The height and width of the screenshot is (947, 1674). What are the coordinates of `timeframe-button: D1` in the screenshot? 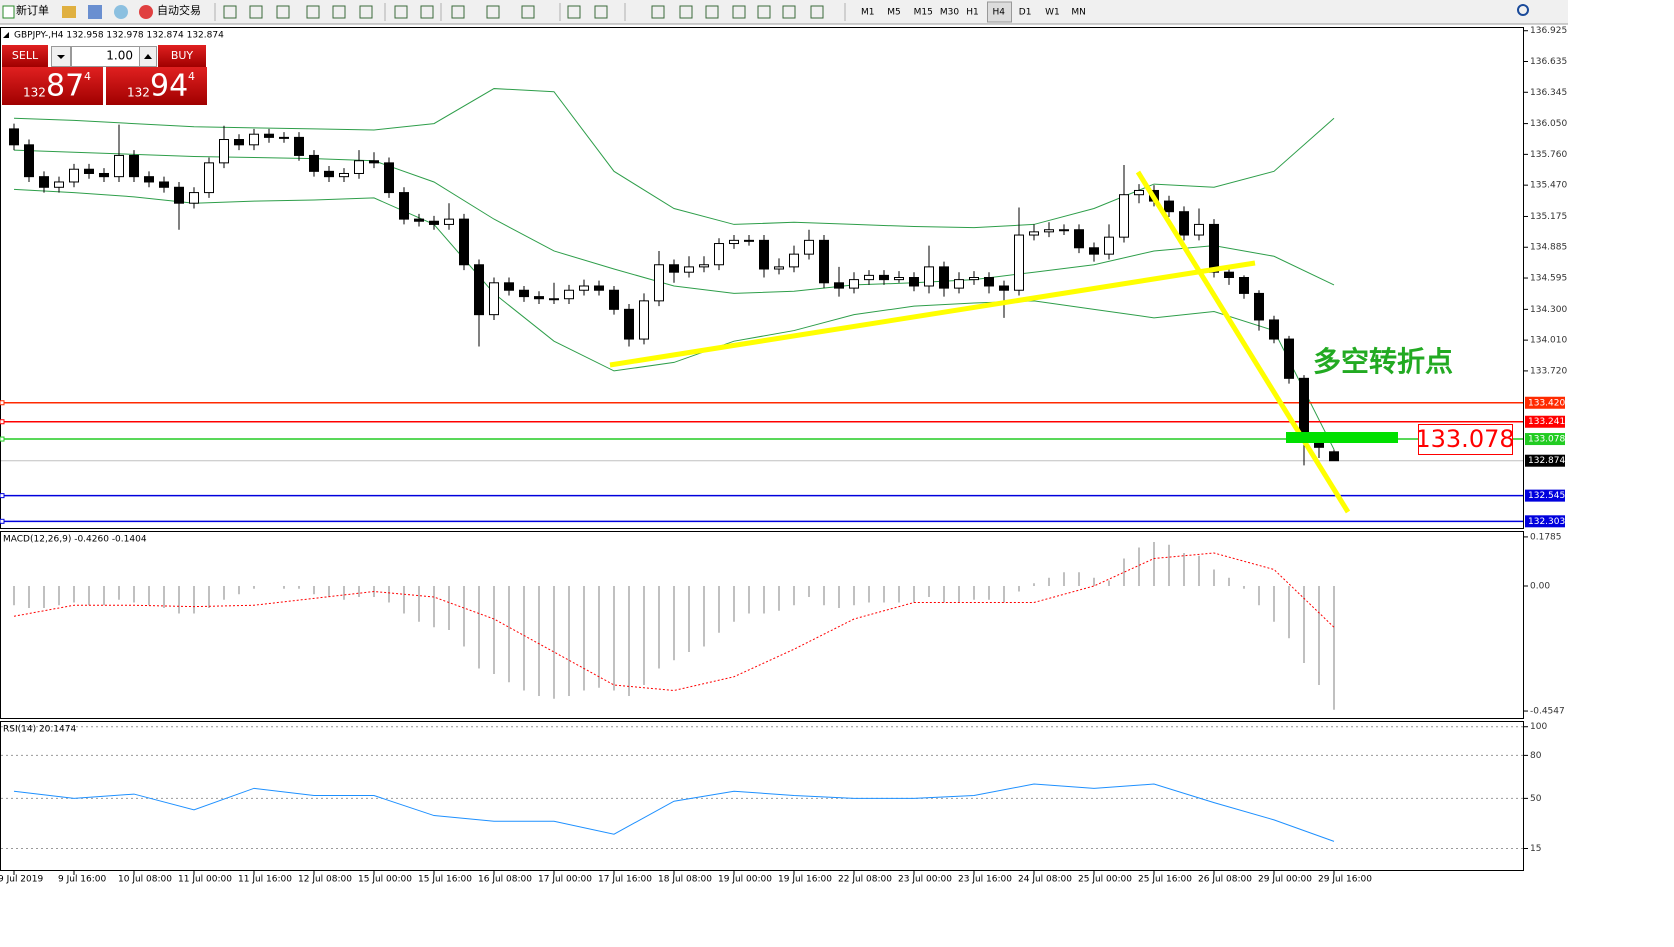 It's located at (1025, 13).